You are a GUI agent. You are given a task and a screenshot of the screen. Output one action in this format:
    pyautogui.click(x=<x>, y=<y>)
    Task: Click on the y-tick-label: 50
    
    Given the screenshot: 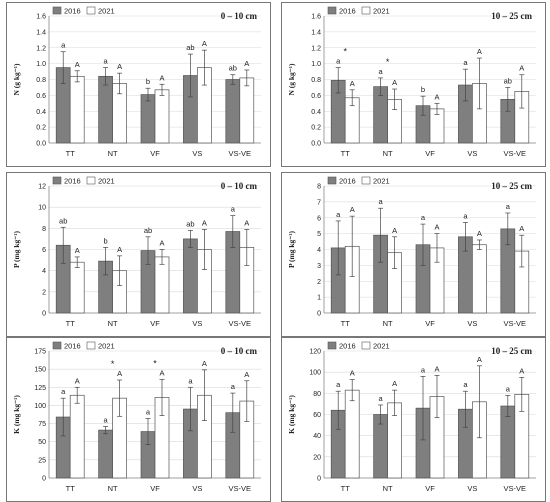 What is the action you would take?
    pyautogui.click(x=42, y=442)
    